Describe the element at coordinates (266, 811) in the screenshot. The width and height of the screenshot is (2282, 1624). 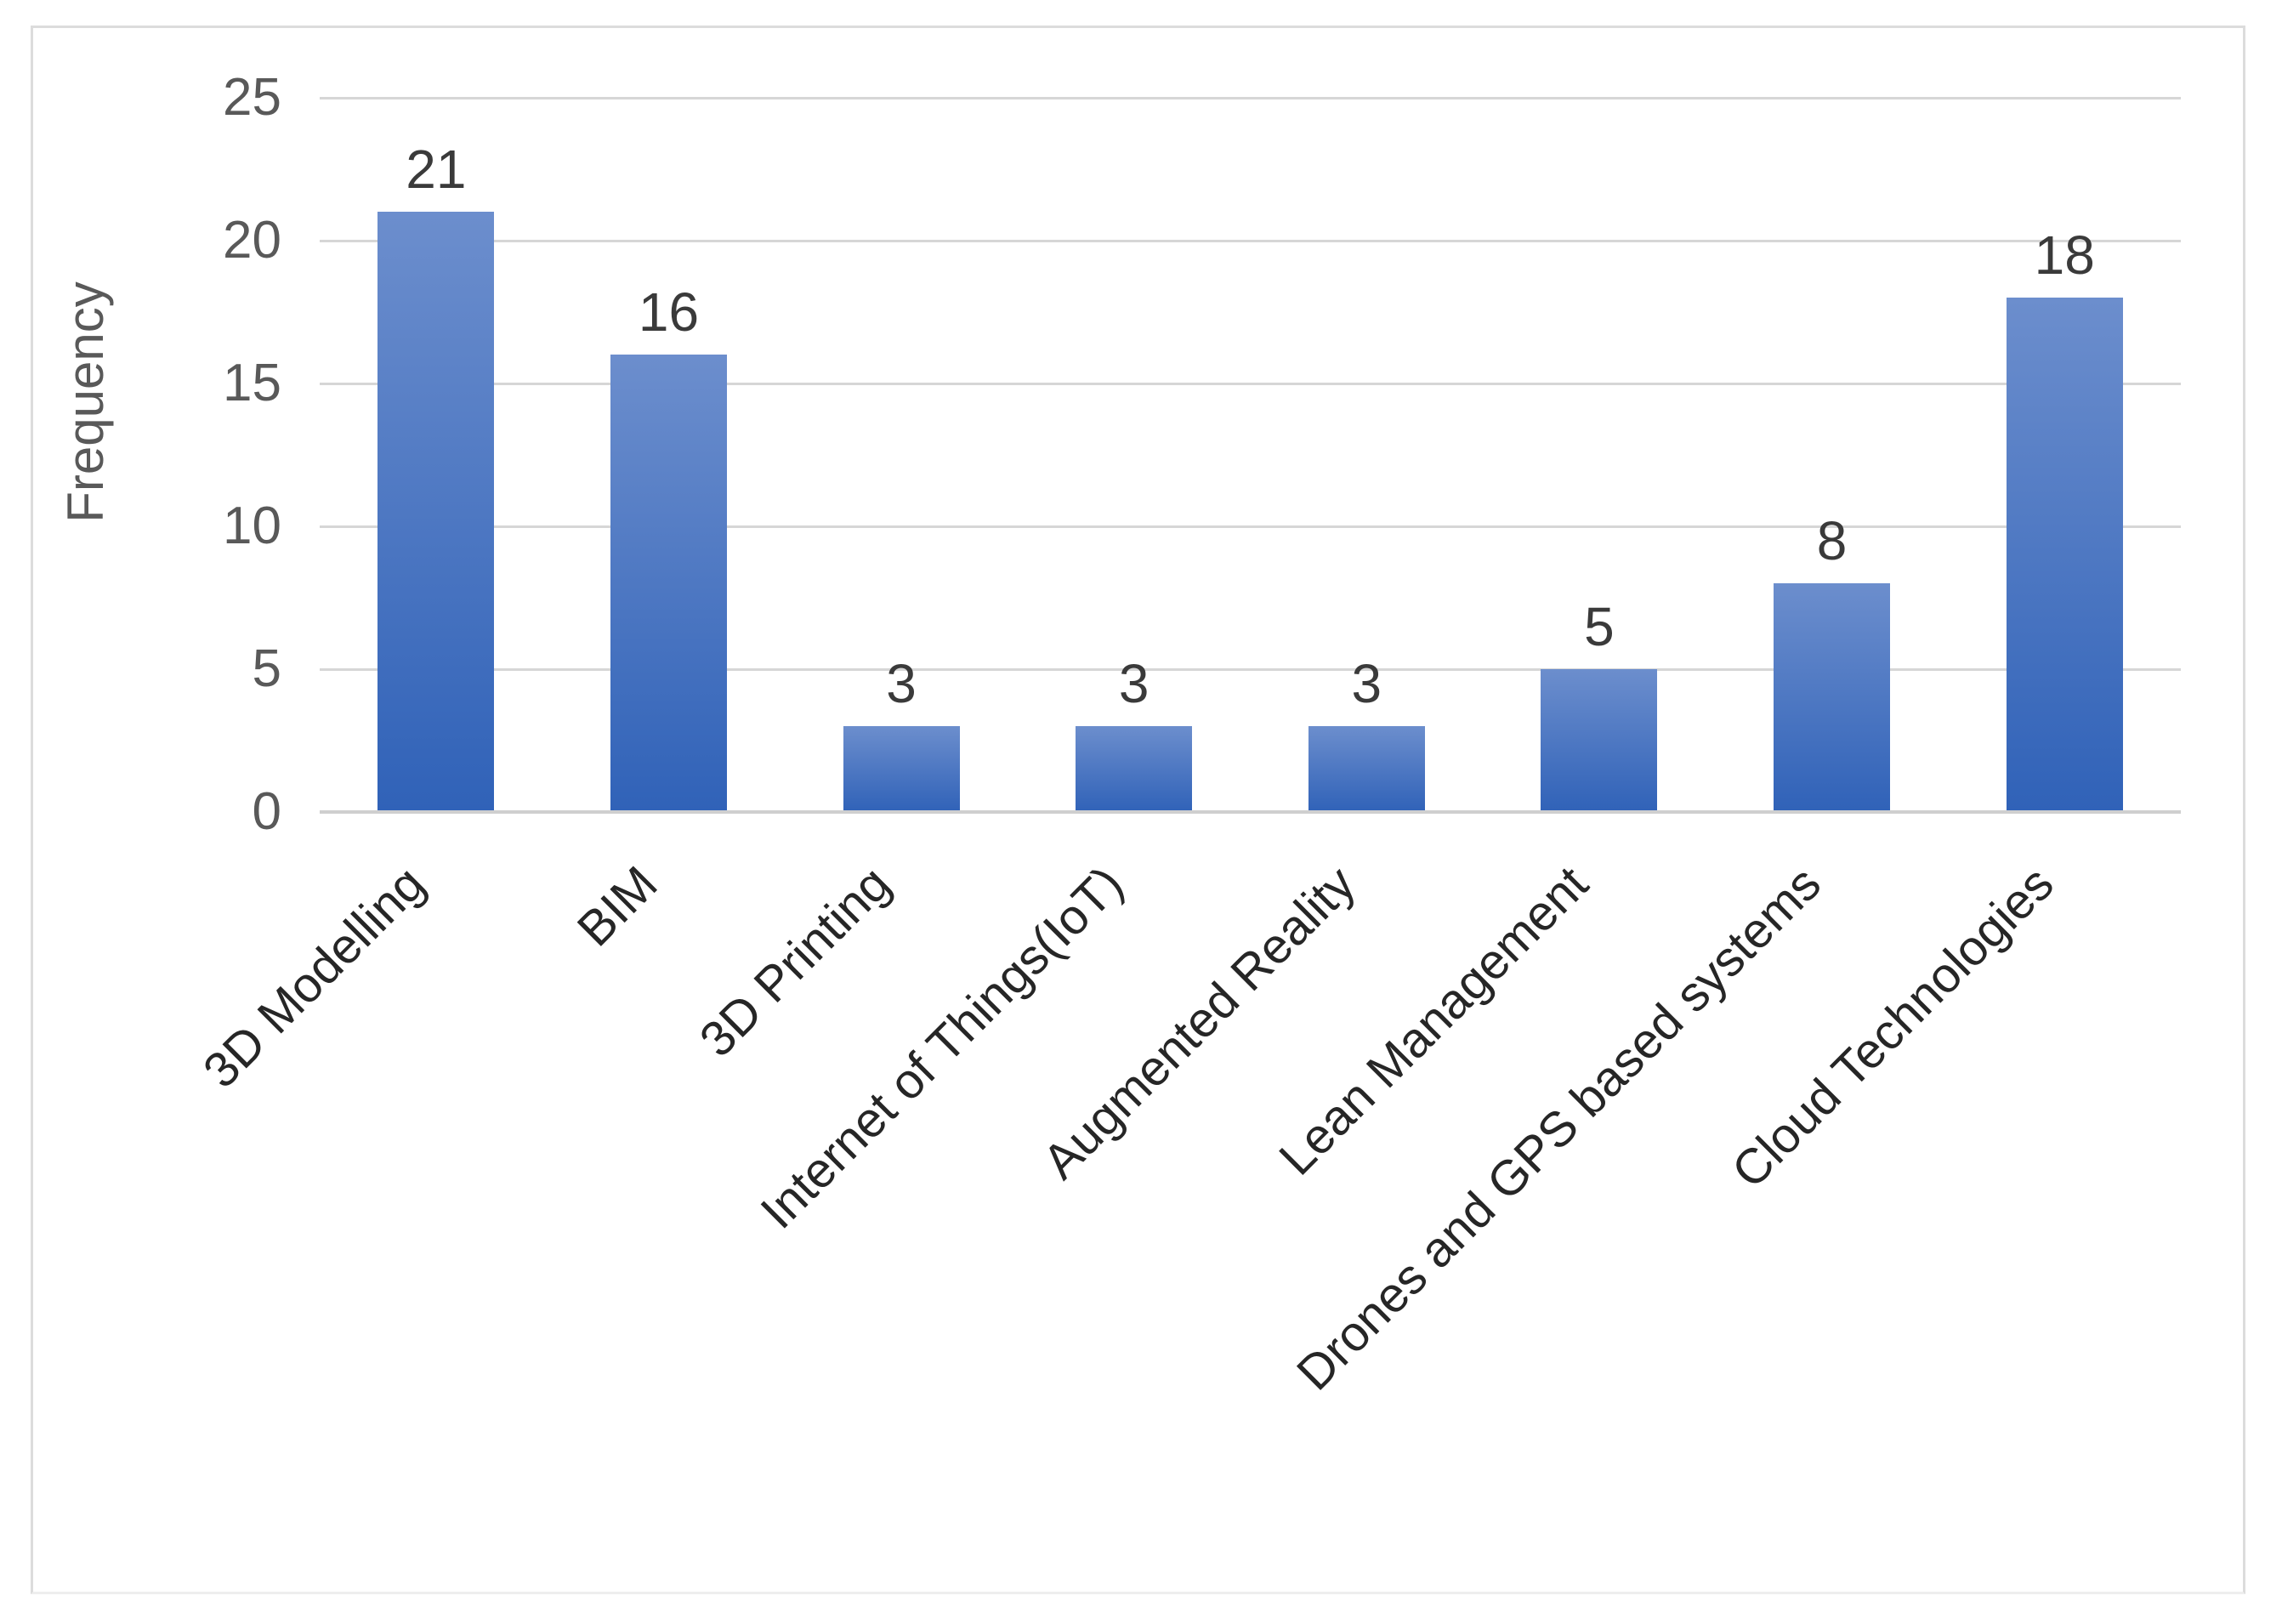
I see `y-tick-label: 0` at that location.